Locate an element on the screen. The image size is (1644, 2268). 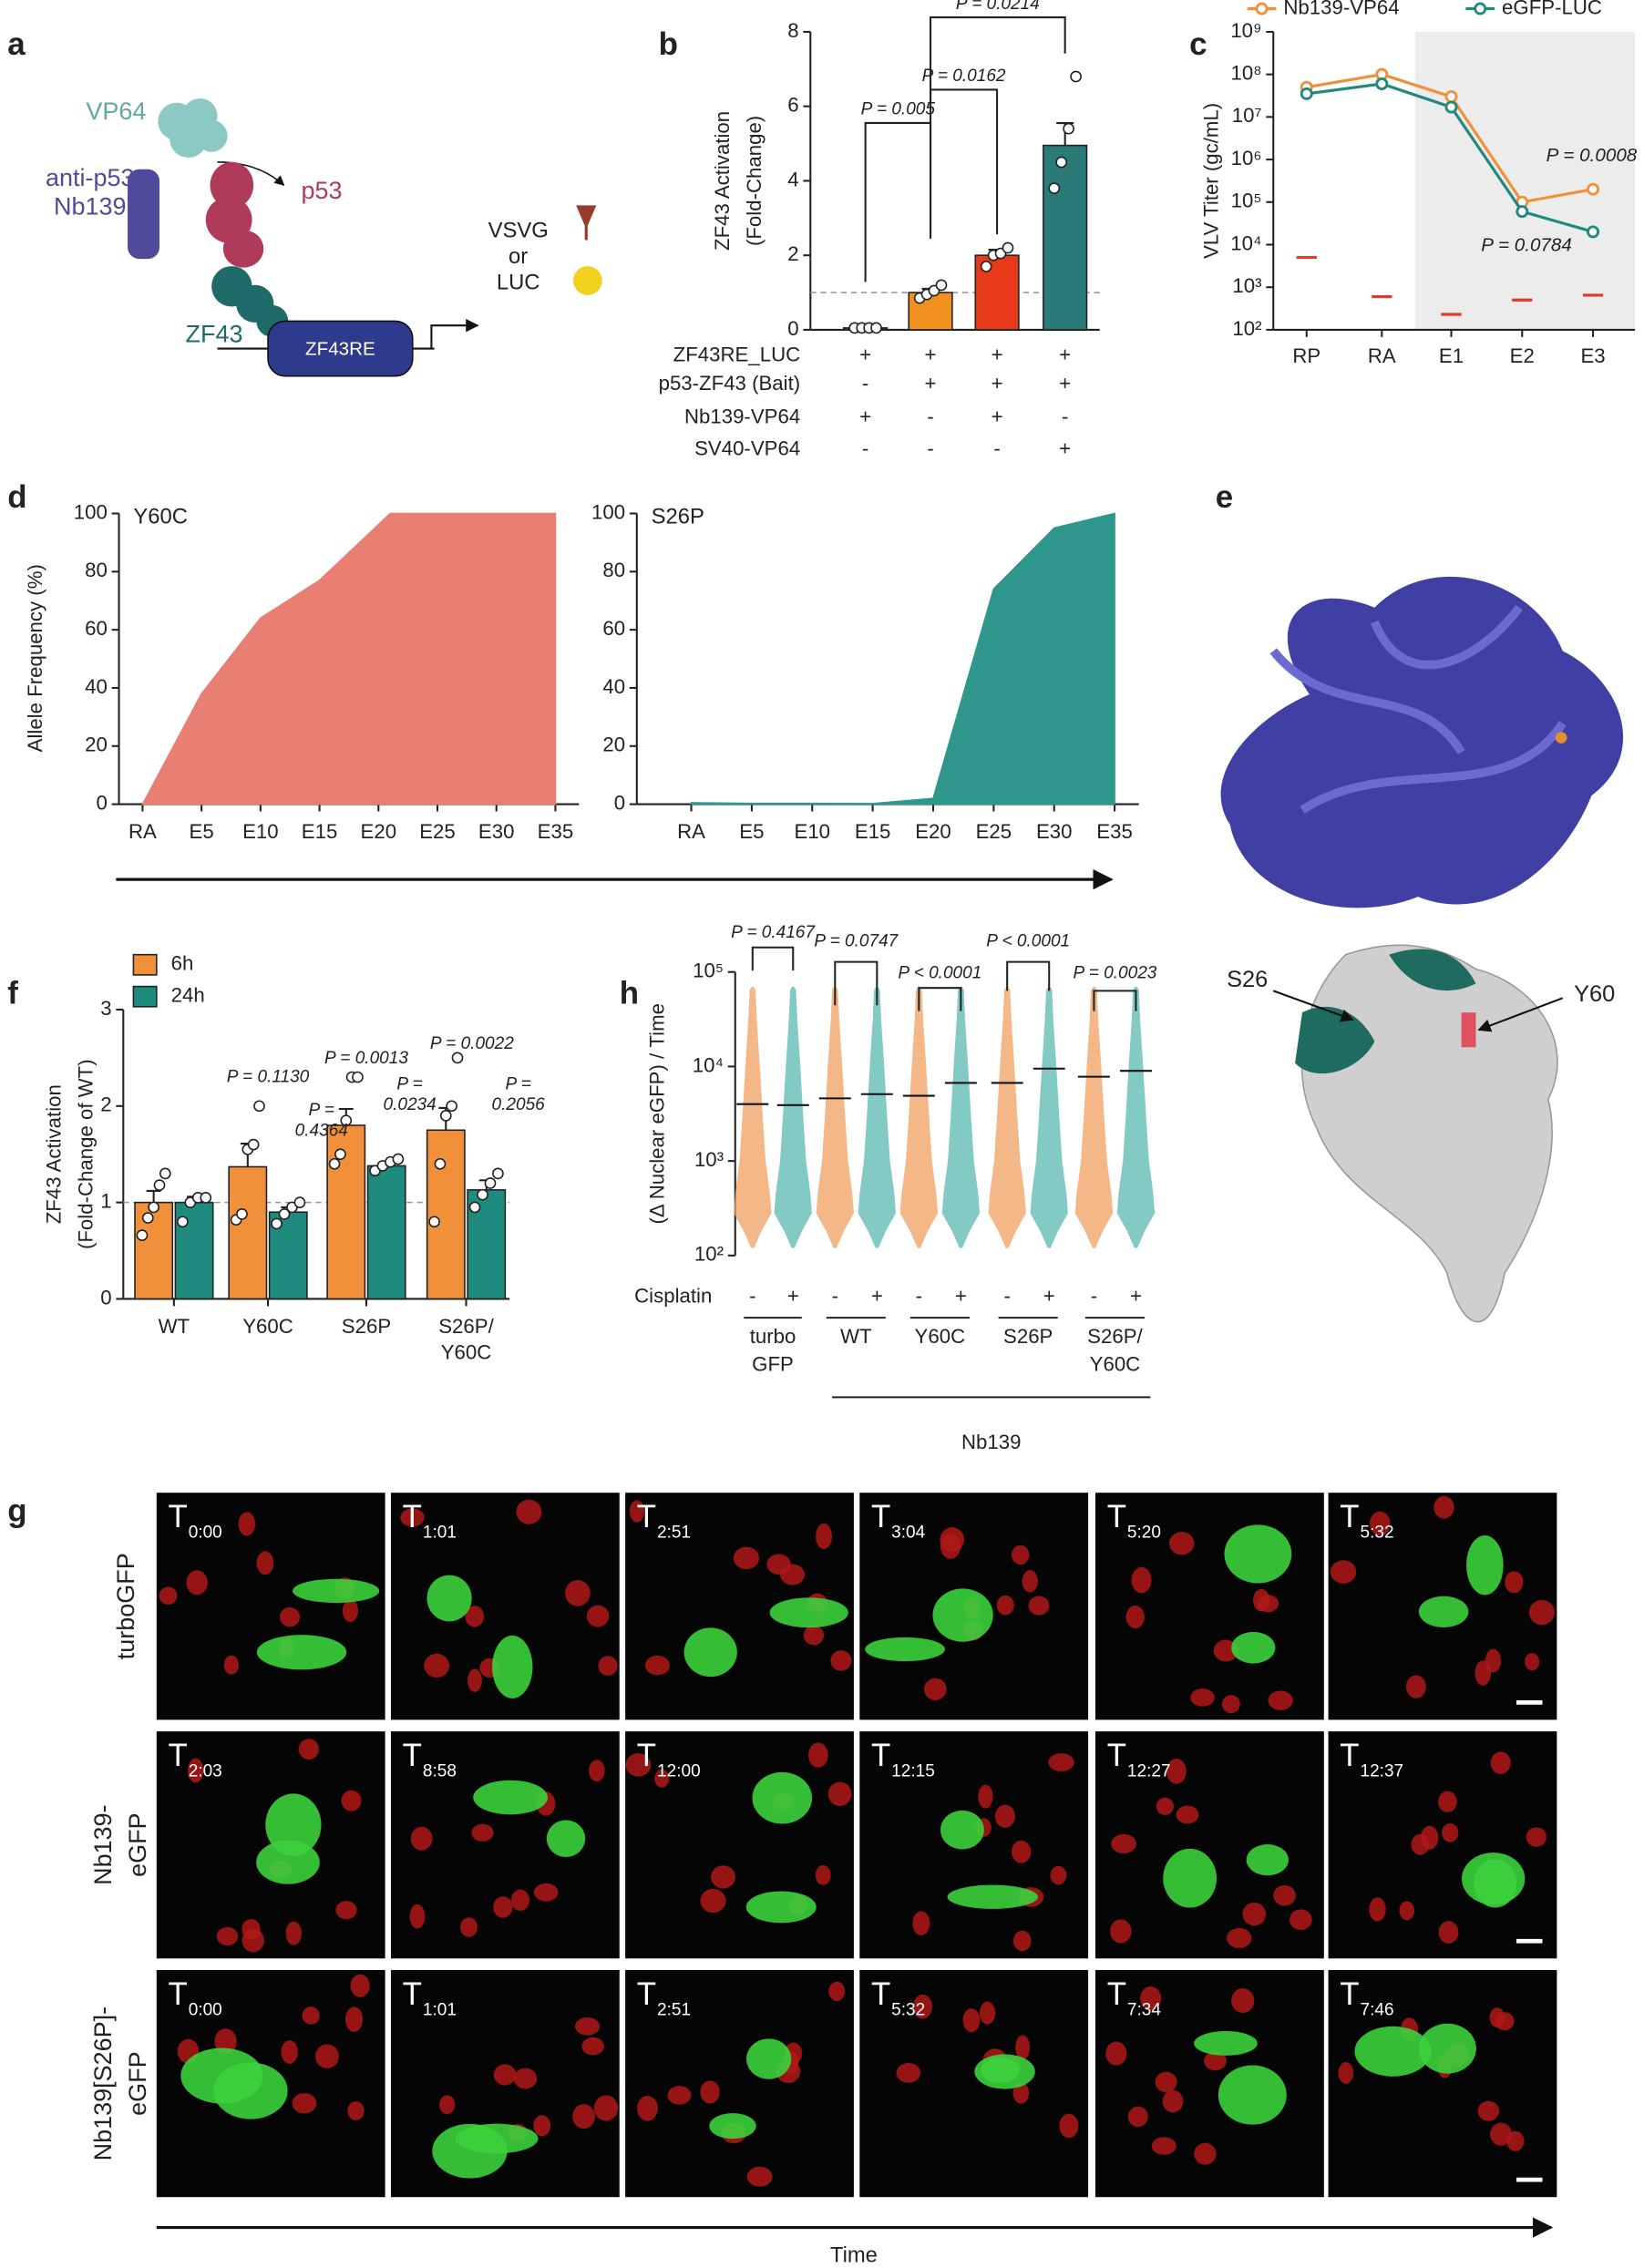
x-tick-label: E20 is located at coordinates (379, 831).